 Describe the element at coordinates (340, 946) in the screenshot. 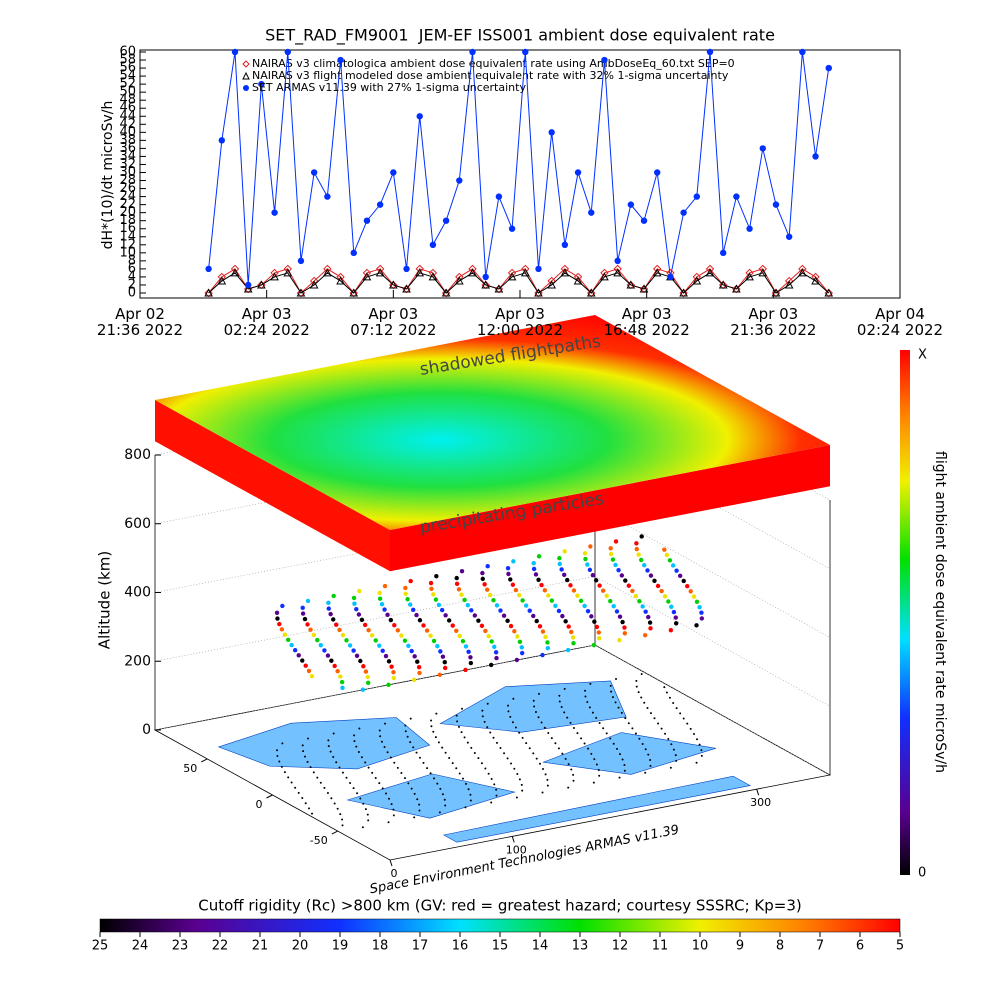

I see `colorbar-tick-label: 19` at that location.